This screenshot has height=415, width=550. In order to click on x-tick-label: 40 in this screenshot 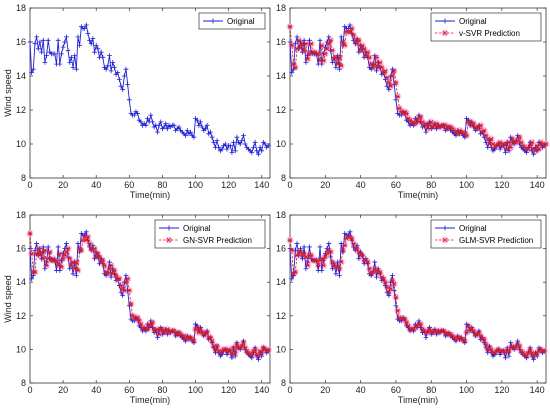, I will do `click(96, 390)`.